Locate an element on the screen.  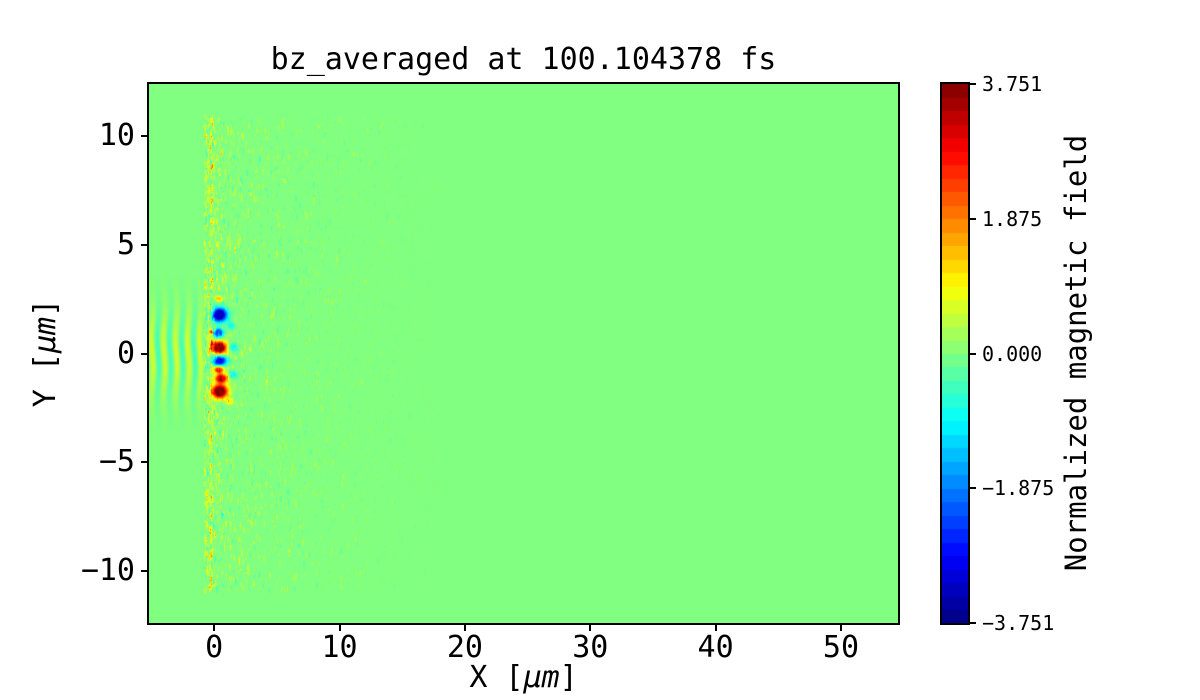
x-axis-label: X [μm] is located at coordinates (523, 678).